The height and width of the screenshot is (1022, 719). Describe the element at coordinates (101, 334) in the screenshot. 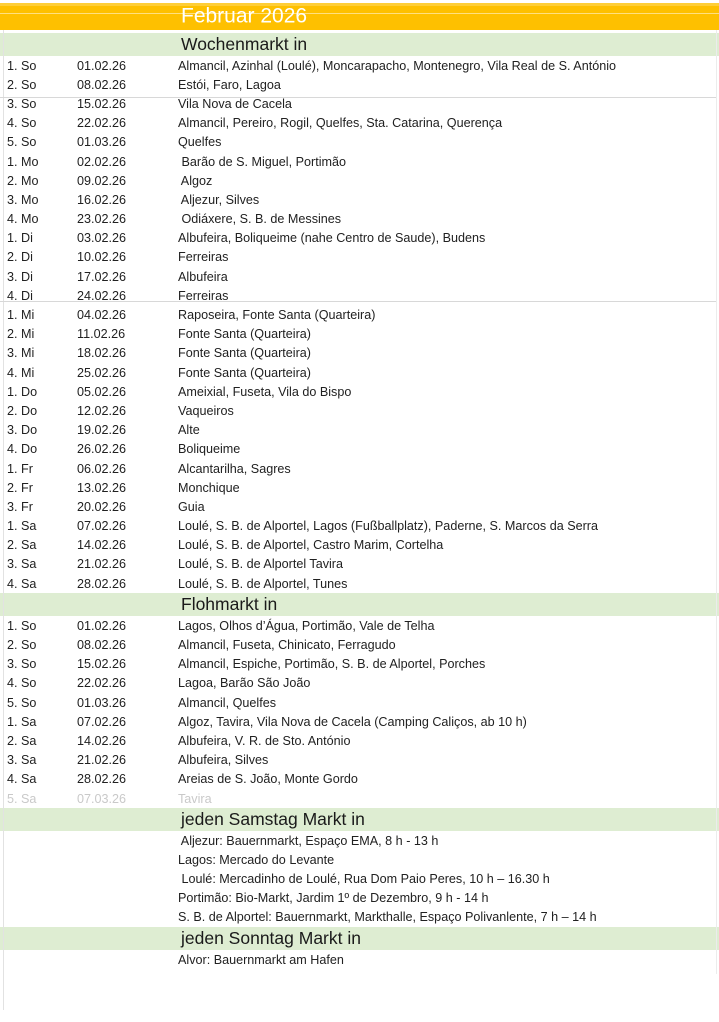

I see `cell-date: 11.02.26` at that location.